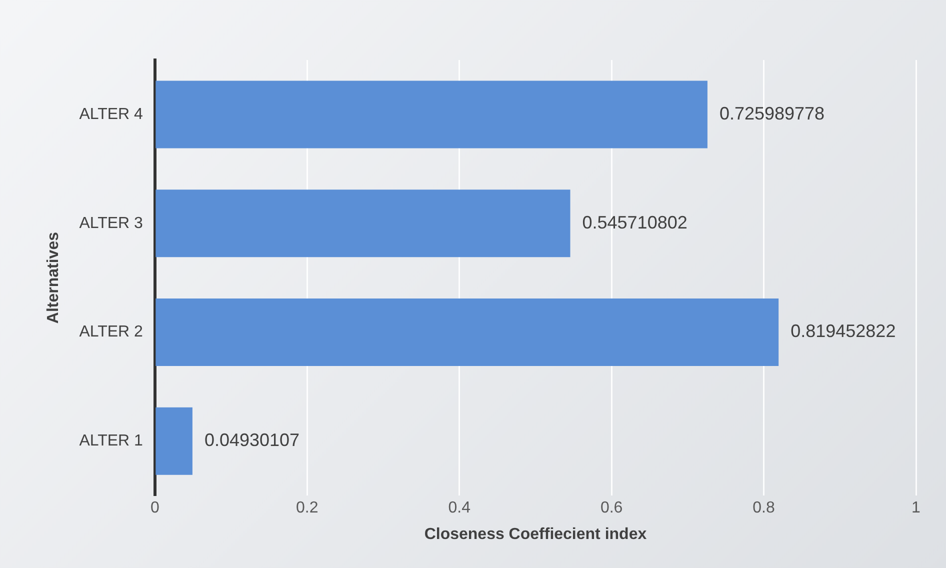 This screenshot has width=946, height=568. What do you see at coordinates (772, 113) in the screenshot?
I see `data-label: 0.725989778` at bounding box center [772, 113].